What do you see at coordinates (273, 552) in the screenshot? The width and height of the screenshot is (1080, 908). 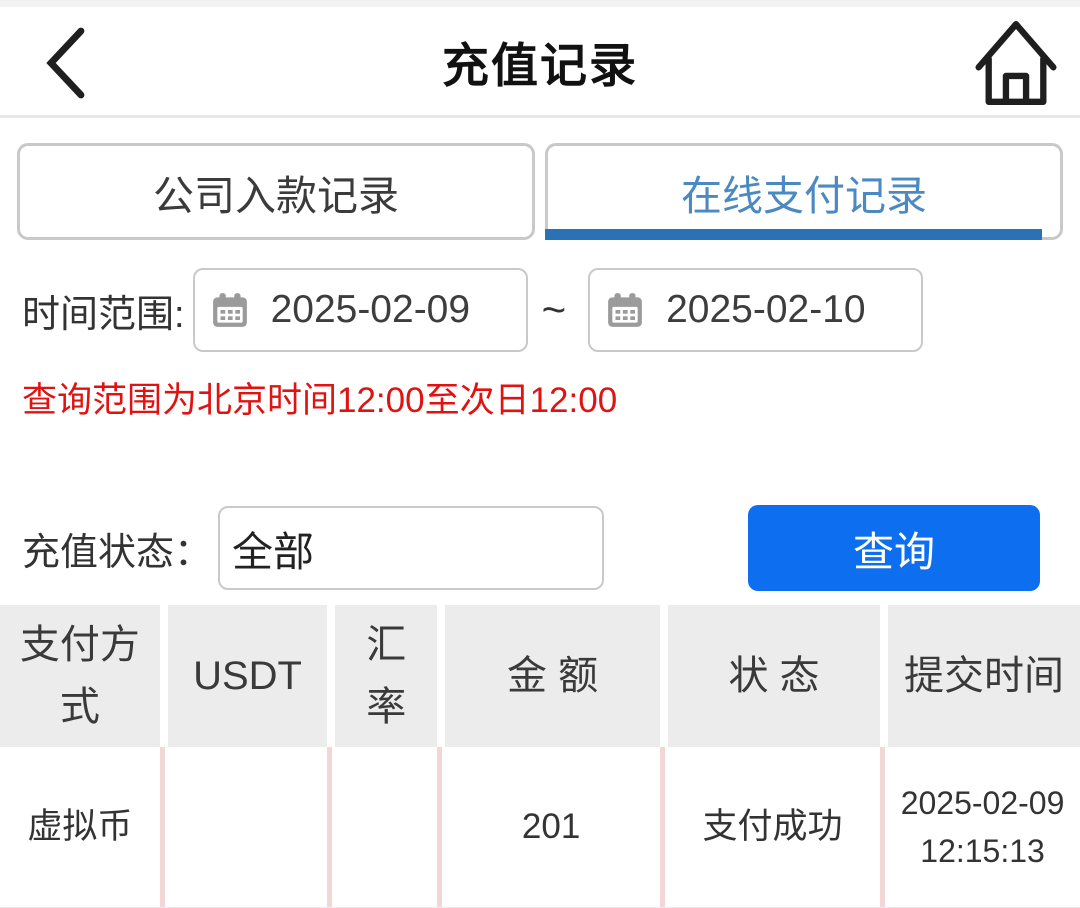 I see `status-select-value: 全部` at bounding box center [273, 552].